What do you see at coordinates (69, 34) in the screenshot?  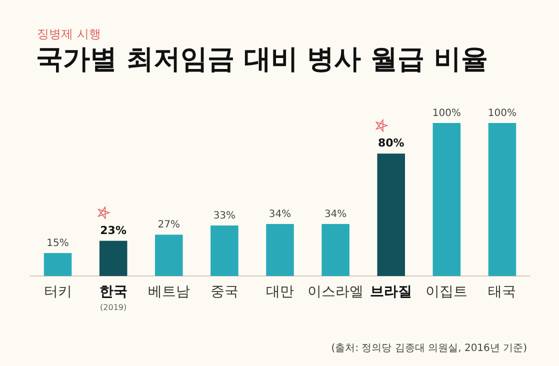 I see `chart-subtitle: 징병제 시행` at bounding box center [69, 34].